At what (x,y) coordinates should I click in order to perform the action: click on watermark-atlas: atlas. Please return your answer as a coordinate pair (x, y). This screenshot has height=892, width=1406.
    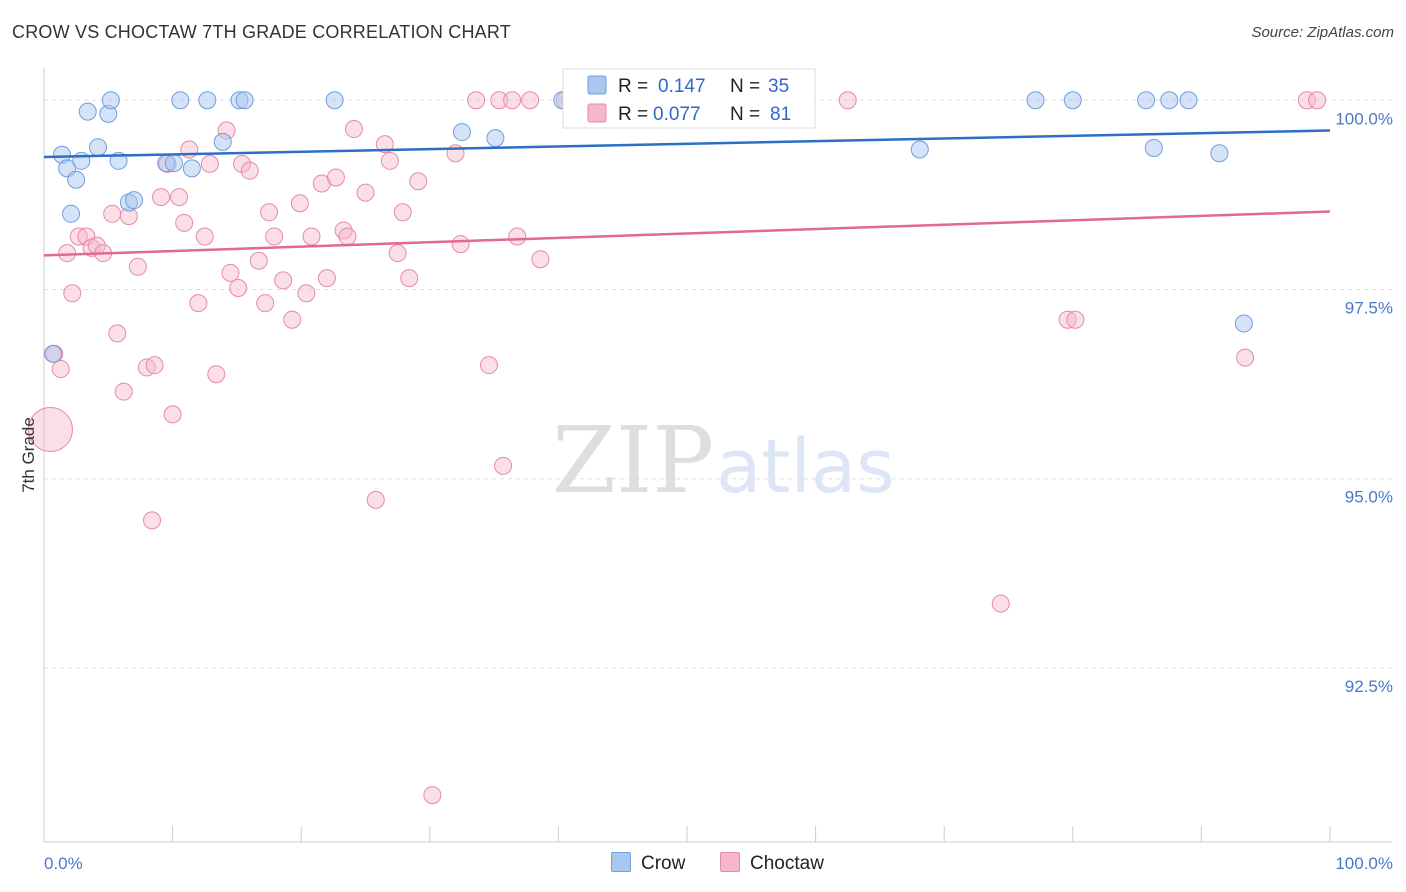
    Looking at the image, I should click on (805, 467).